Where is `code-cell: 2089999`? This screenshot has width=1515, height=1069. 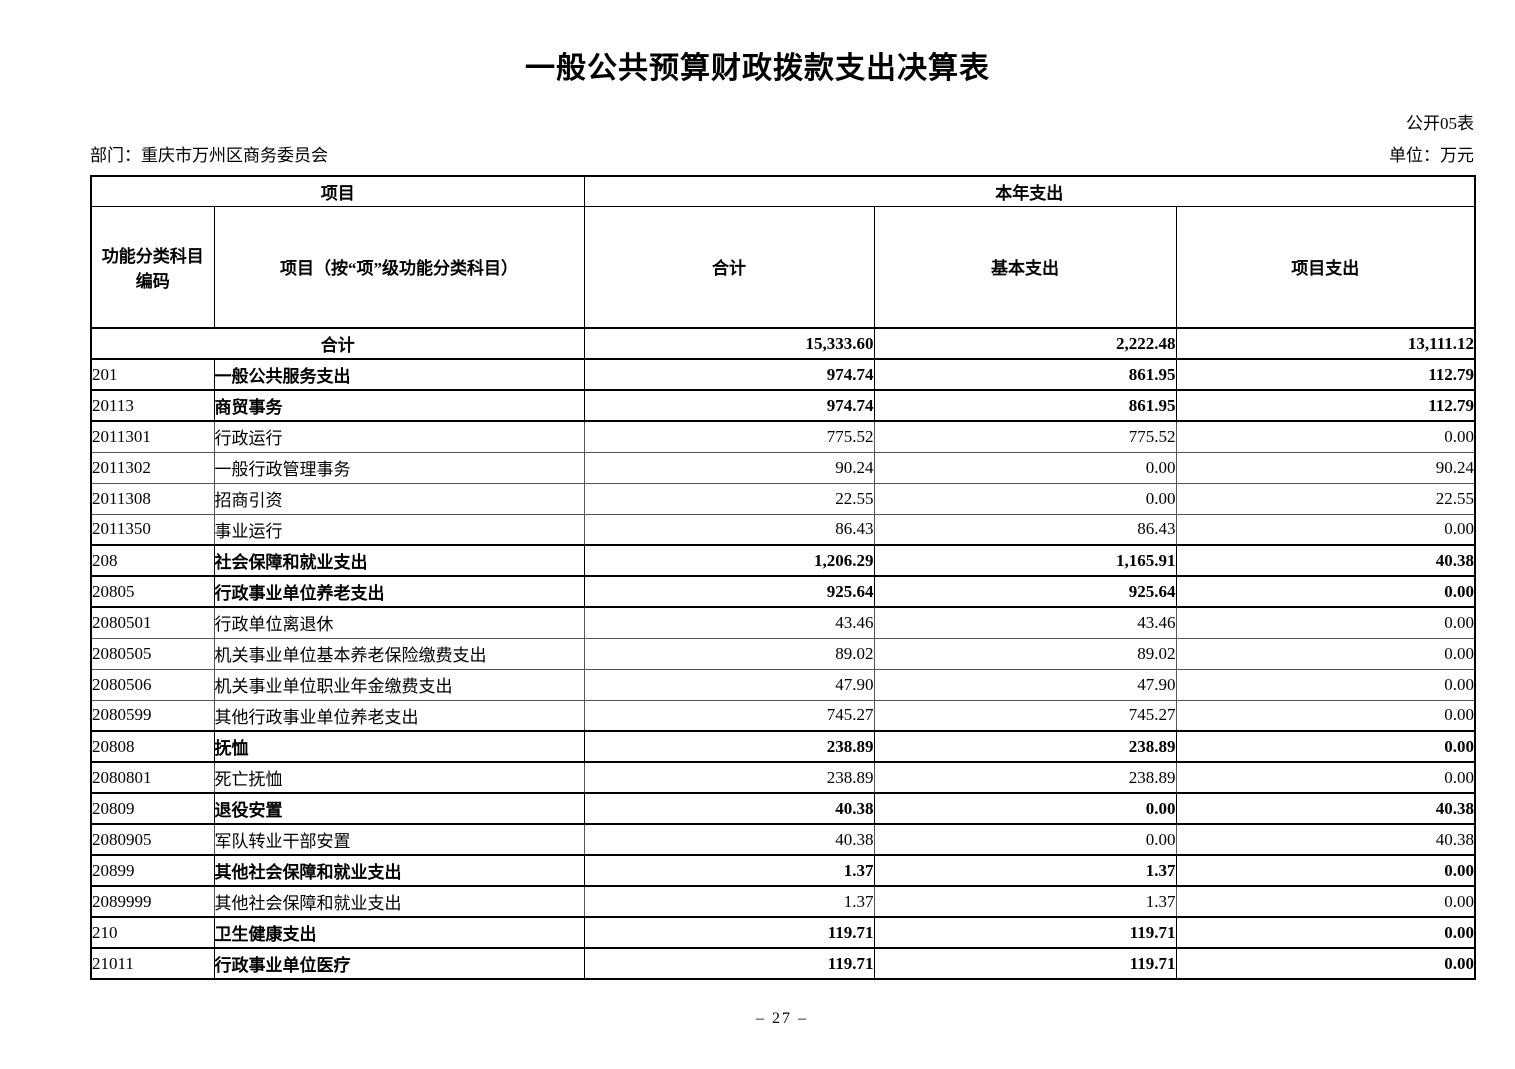
code-cell: 2089999 is located at coordinates (152, 901).